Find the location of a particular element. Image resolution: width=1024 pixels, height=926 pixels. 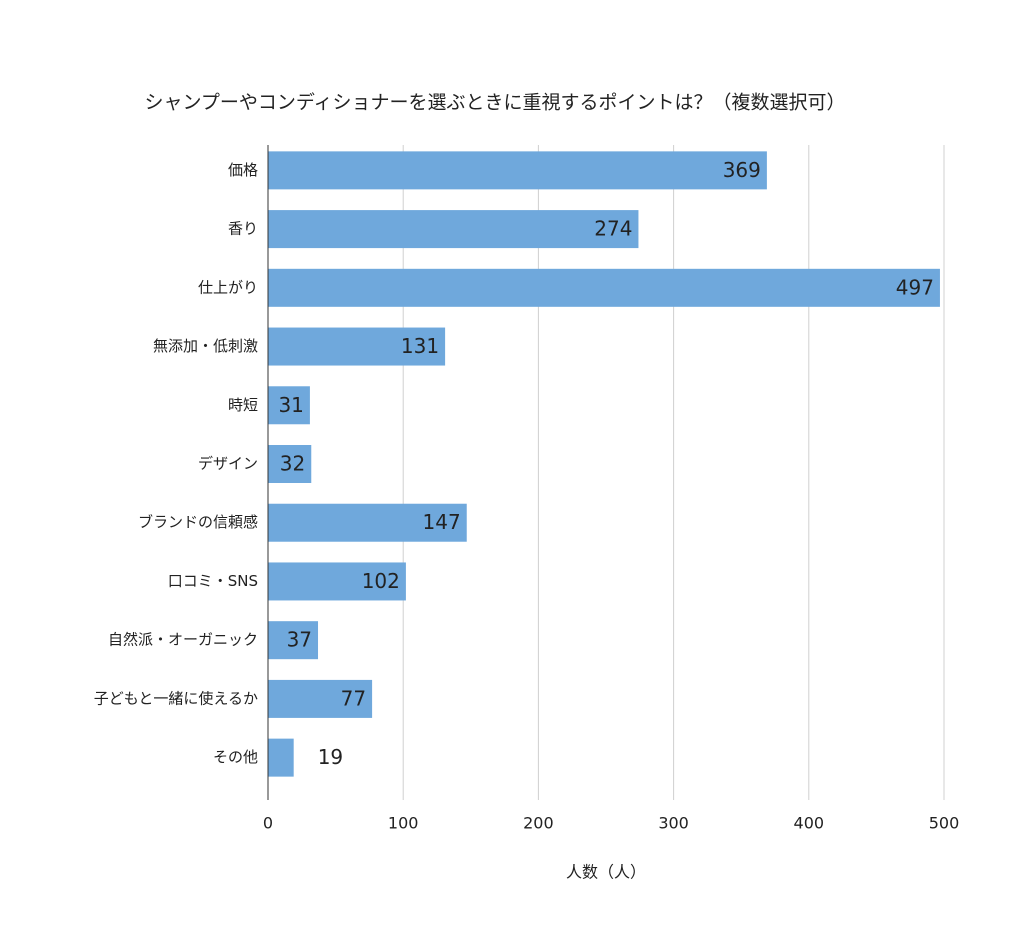

value-label: 31 is located at coordinates (290, 405).